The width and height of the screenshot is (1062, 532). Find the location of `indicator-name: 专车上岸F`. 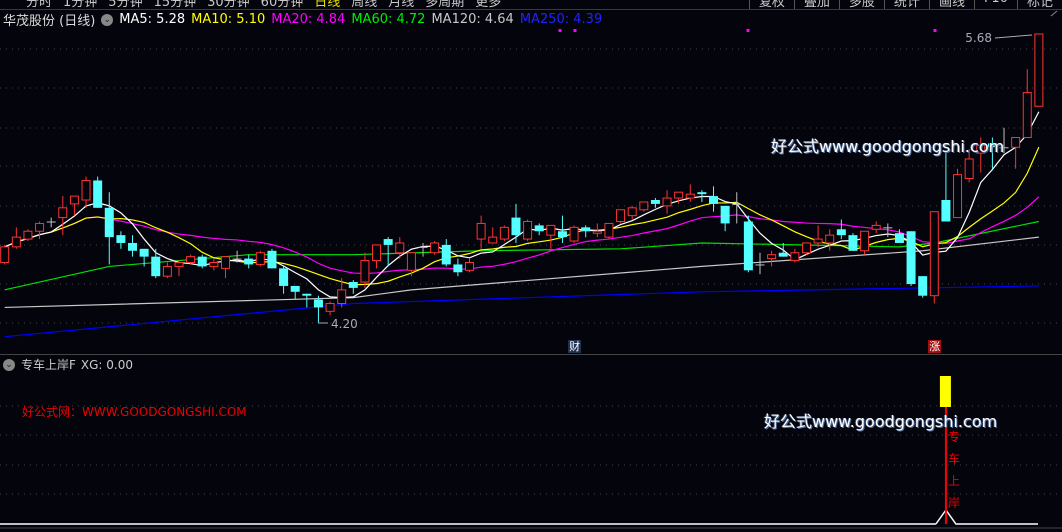

indicator-name: 专车上岸F is located at coordinates (48, 365).